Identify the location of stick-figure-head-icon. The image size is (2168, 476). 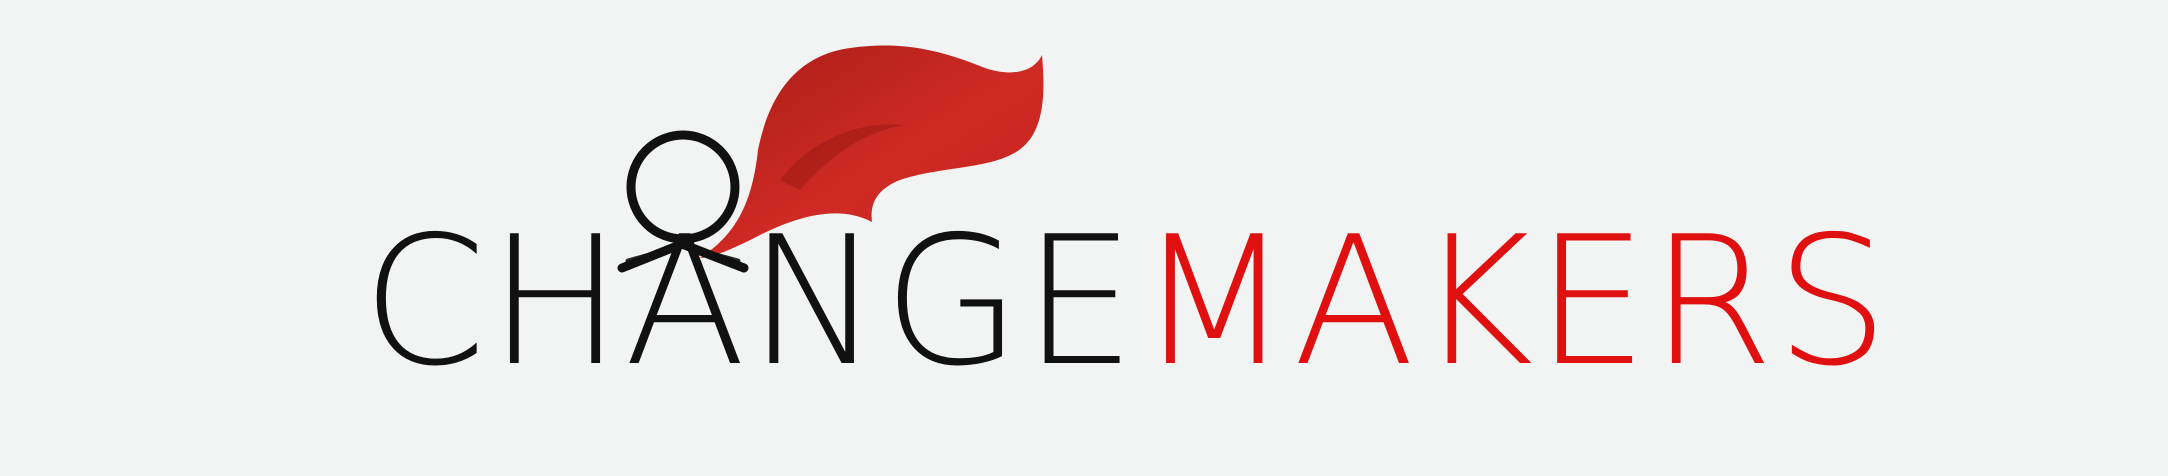
(683, 187).